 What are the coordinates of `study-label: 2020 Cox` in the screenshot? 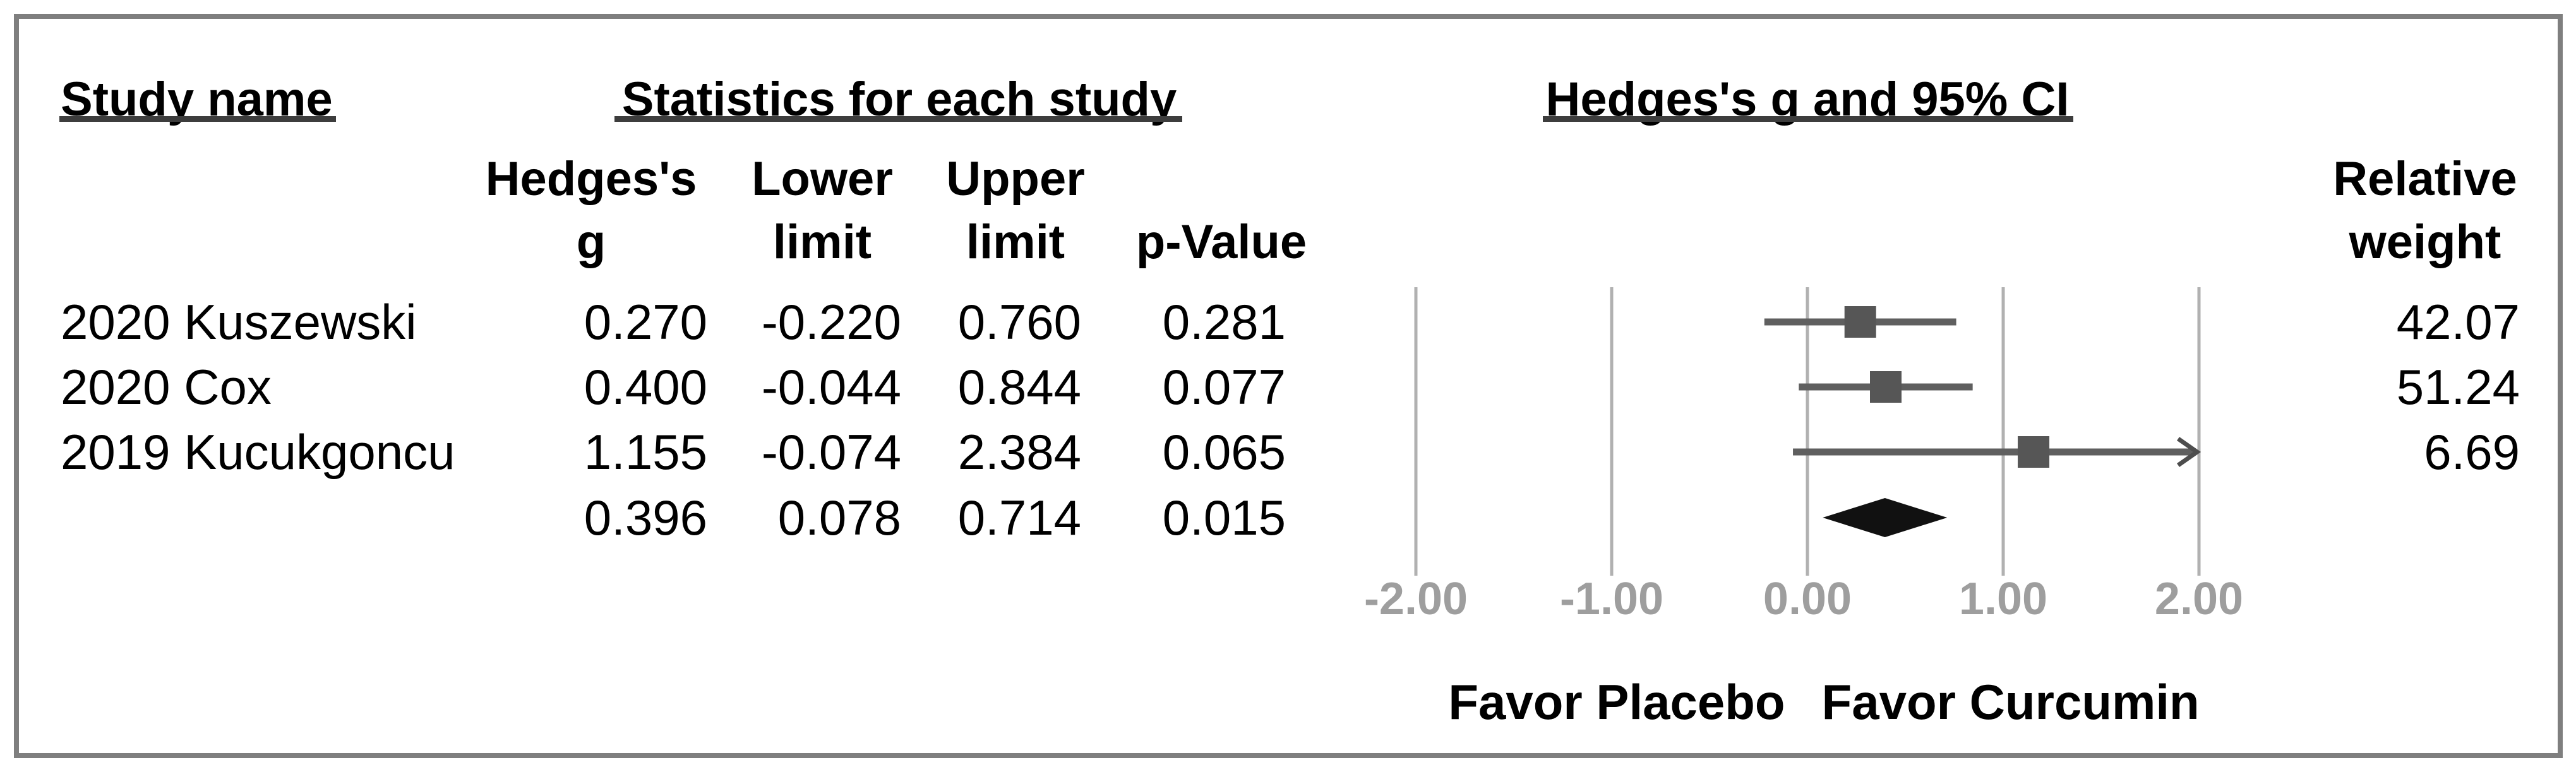 It's located at (166, 387).